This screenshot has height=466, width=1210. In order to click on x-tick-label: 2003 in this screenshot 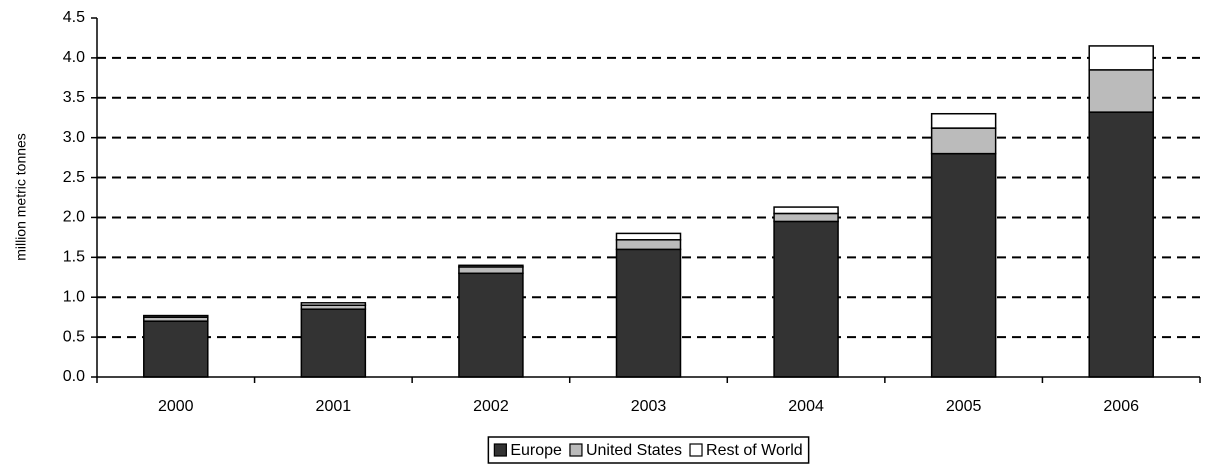, I will do `click(649, 406)`.